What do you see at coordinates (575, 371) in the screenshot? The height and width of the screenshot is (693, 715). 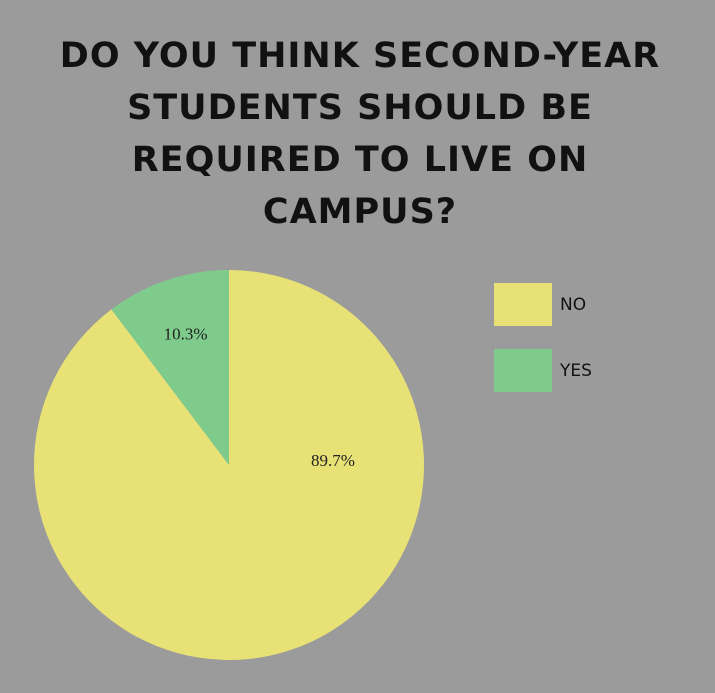 I see `legend-label: YES` at bounding box center [575, 371].